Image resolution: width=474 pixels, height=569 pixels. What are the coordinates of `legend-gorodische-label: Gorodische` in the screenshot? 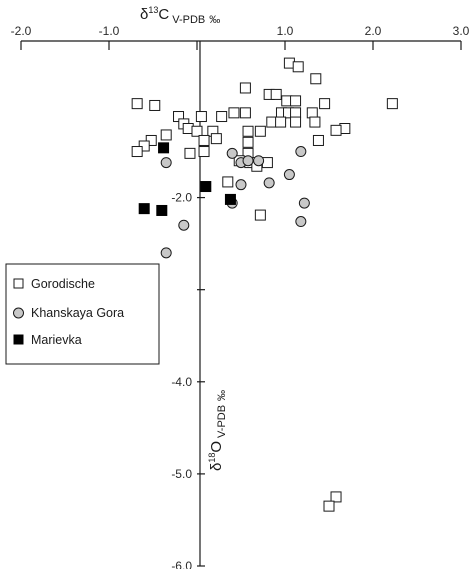 It's located at (63, 284).